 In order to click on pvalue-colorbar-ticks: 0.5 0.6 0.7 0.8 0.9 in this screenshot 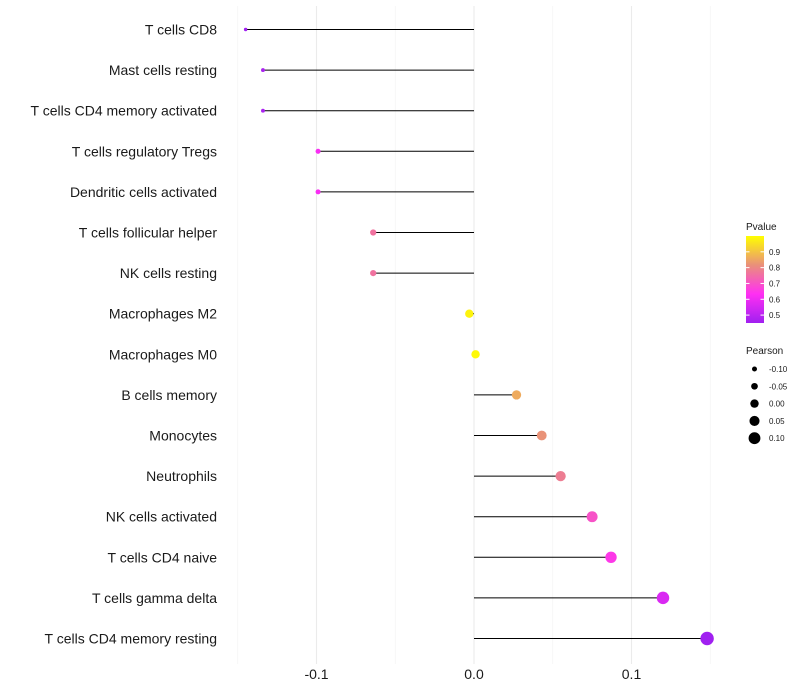, I will do `click(763, 284)`.